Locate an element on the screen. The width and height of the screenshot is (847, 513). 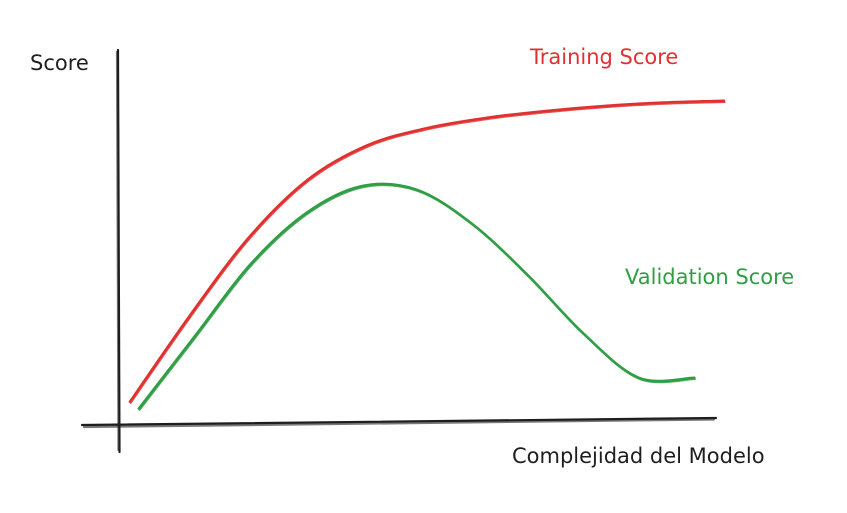
series-label-validation-score: Validation Score is located at coordinates (709, 277).